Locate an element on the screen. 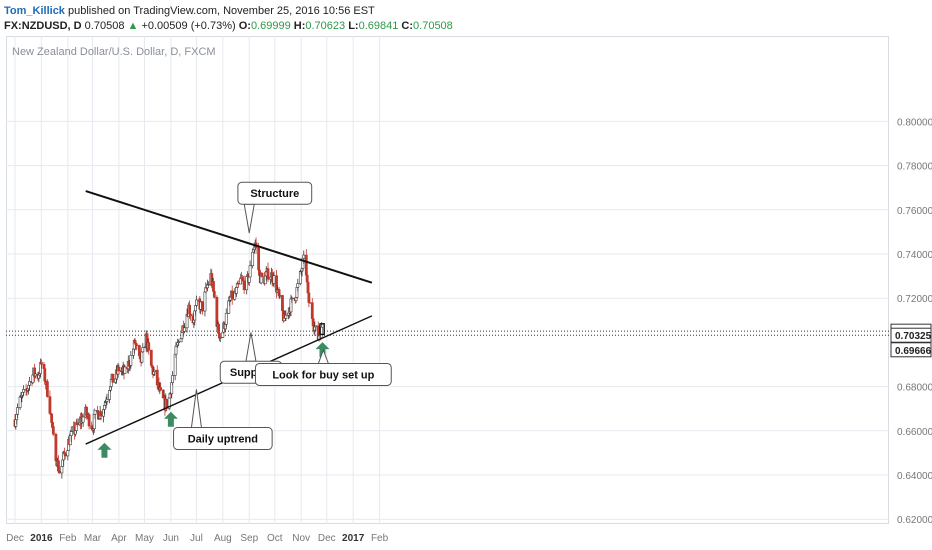  highlight-box is located at coordinates (322, 329).